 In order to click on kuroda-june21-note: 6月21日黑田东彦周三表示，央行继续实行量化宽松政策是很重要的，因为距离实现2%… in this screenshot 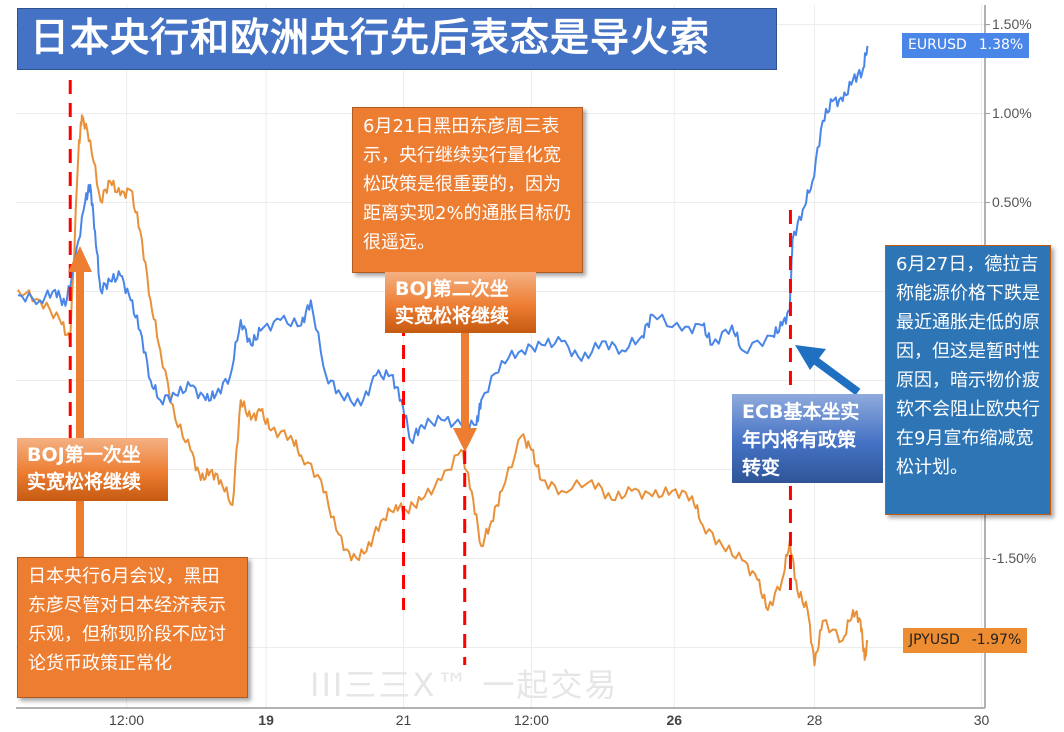, I will do `click(467, 190)`.